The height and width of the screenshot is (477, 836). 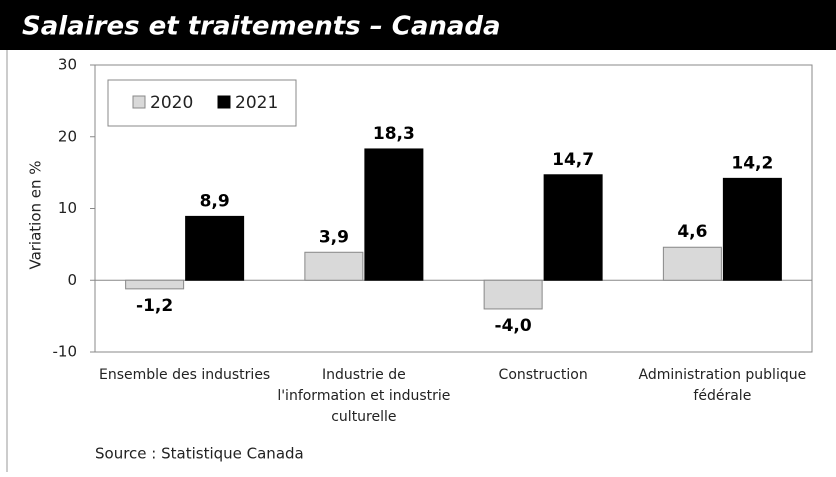 I want to click on legend-label: 2020, so click(x=171, y=103).